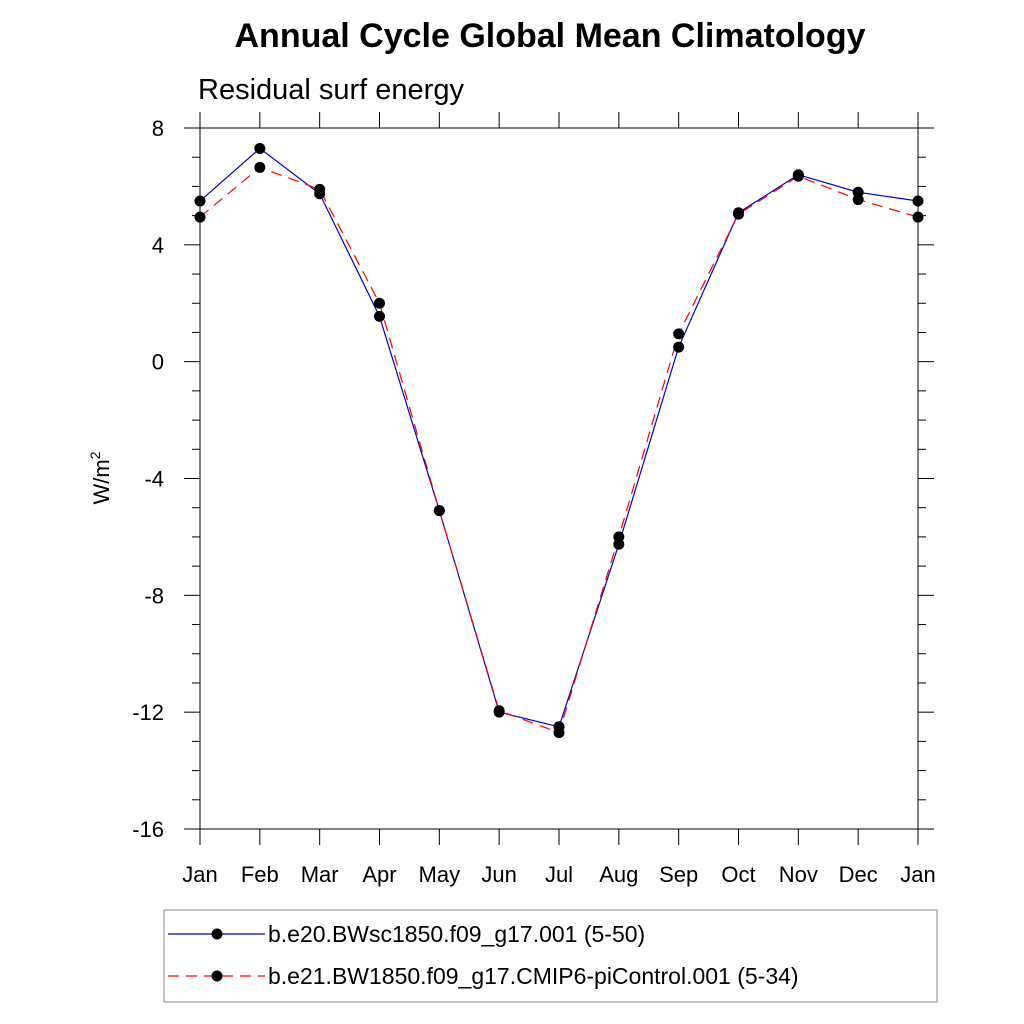  What do you see at coordinates (154, 595) in the screenshot?
I see `y-tick-label: -8` at bounding box center [154, 595].